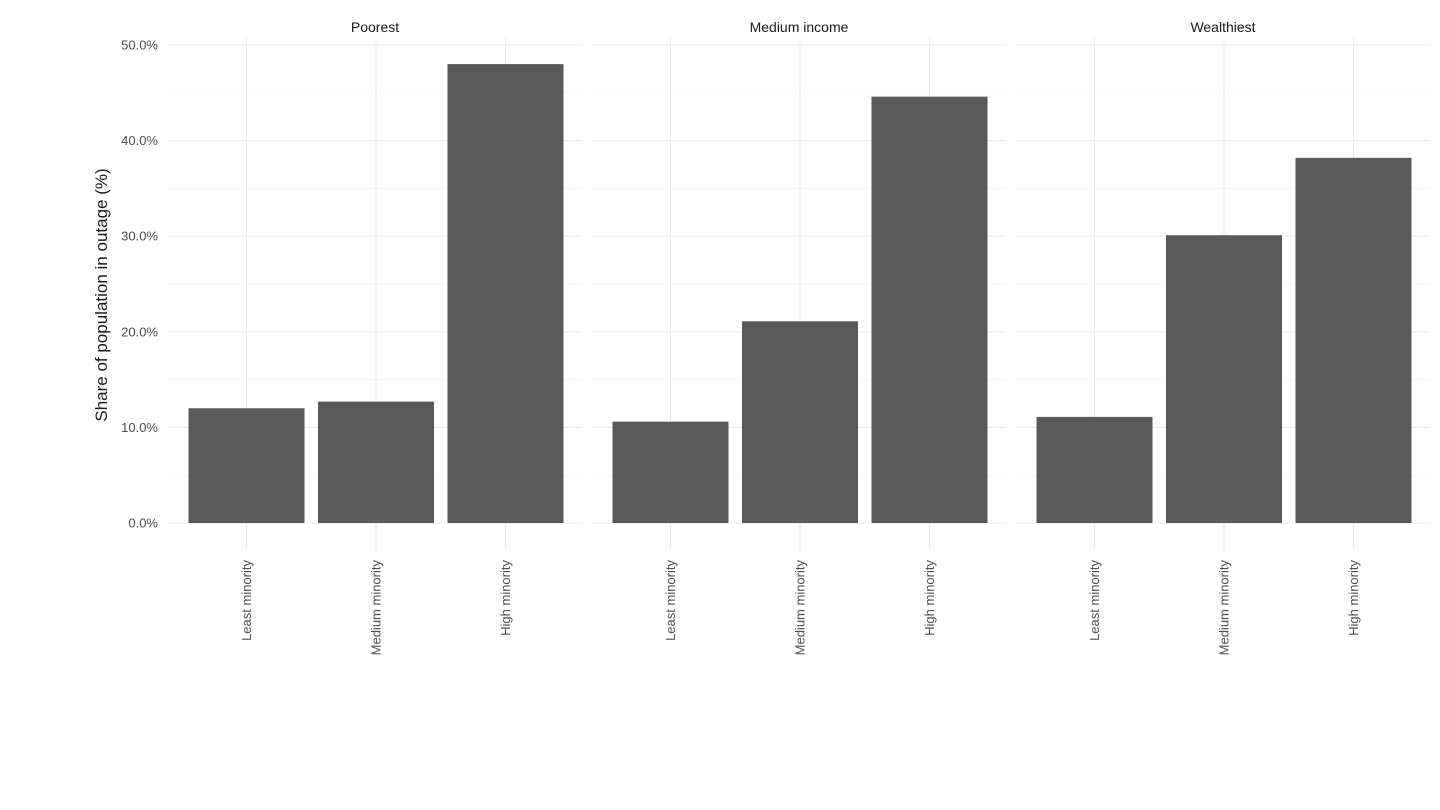  I want to click on y-tick-label: 10.0%, so click(139, 427).